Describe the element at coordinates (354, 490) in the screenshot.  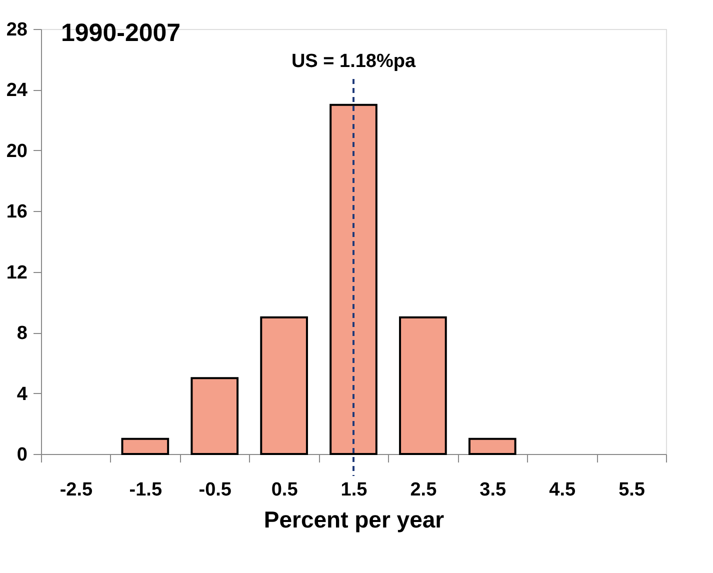
I see `x-tick-label: 1.5` at that location.